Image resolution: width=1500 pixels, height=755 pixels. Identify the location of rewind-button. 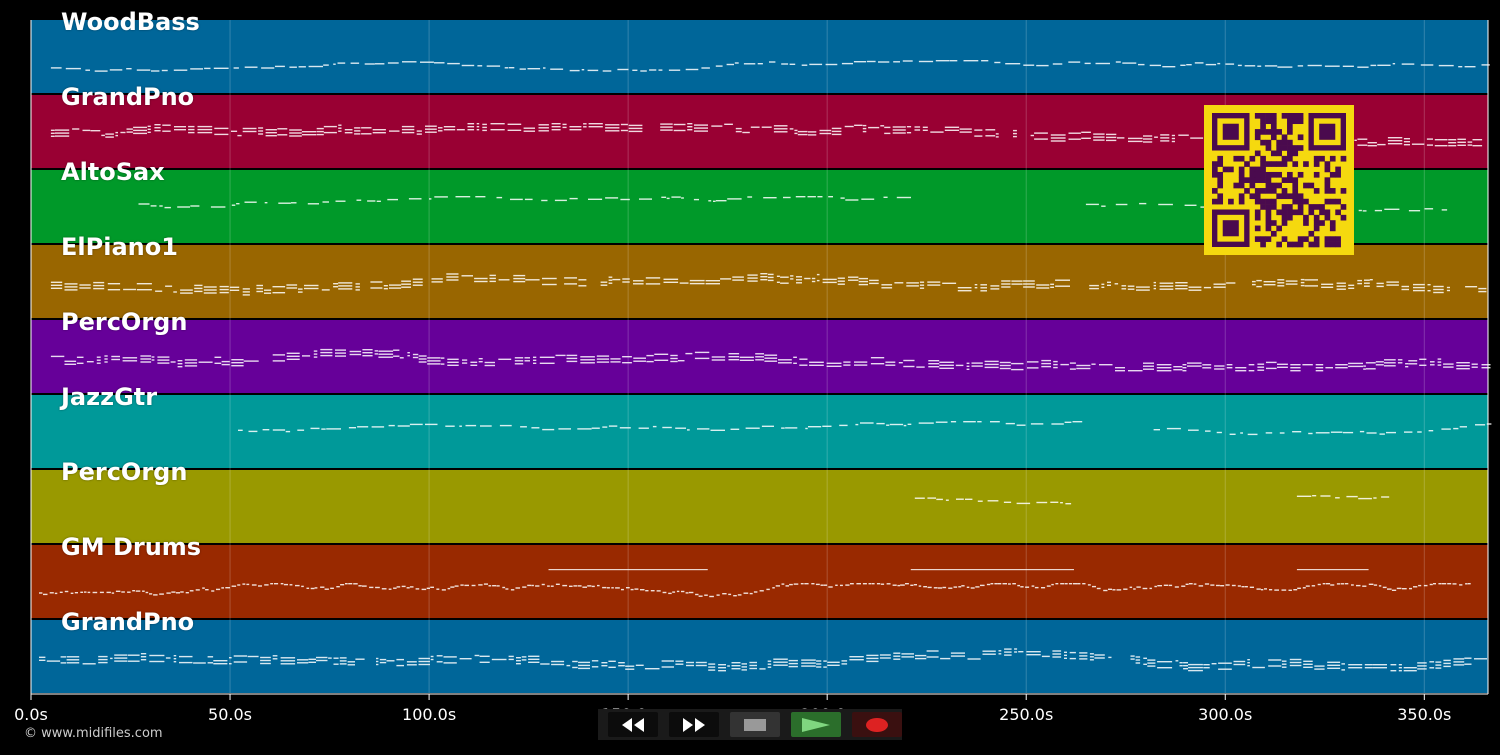
(633, 724).